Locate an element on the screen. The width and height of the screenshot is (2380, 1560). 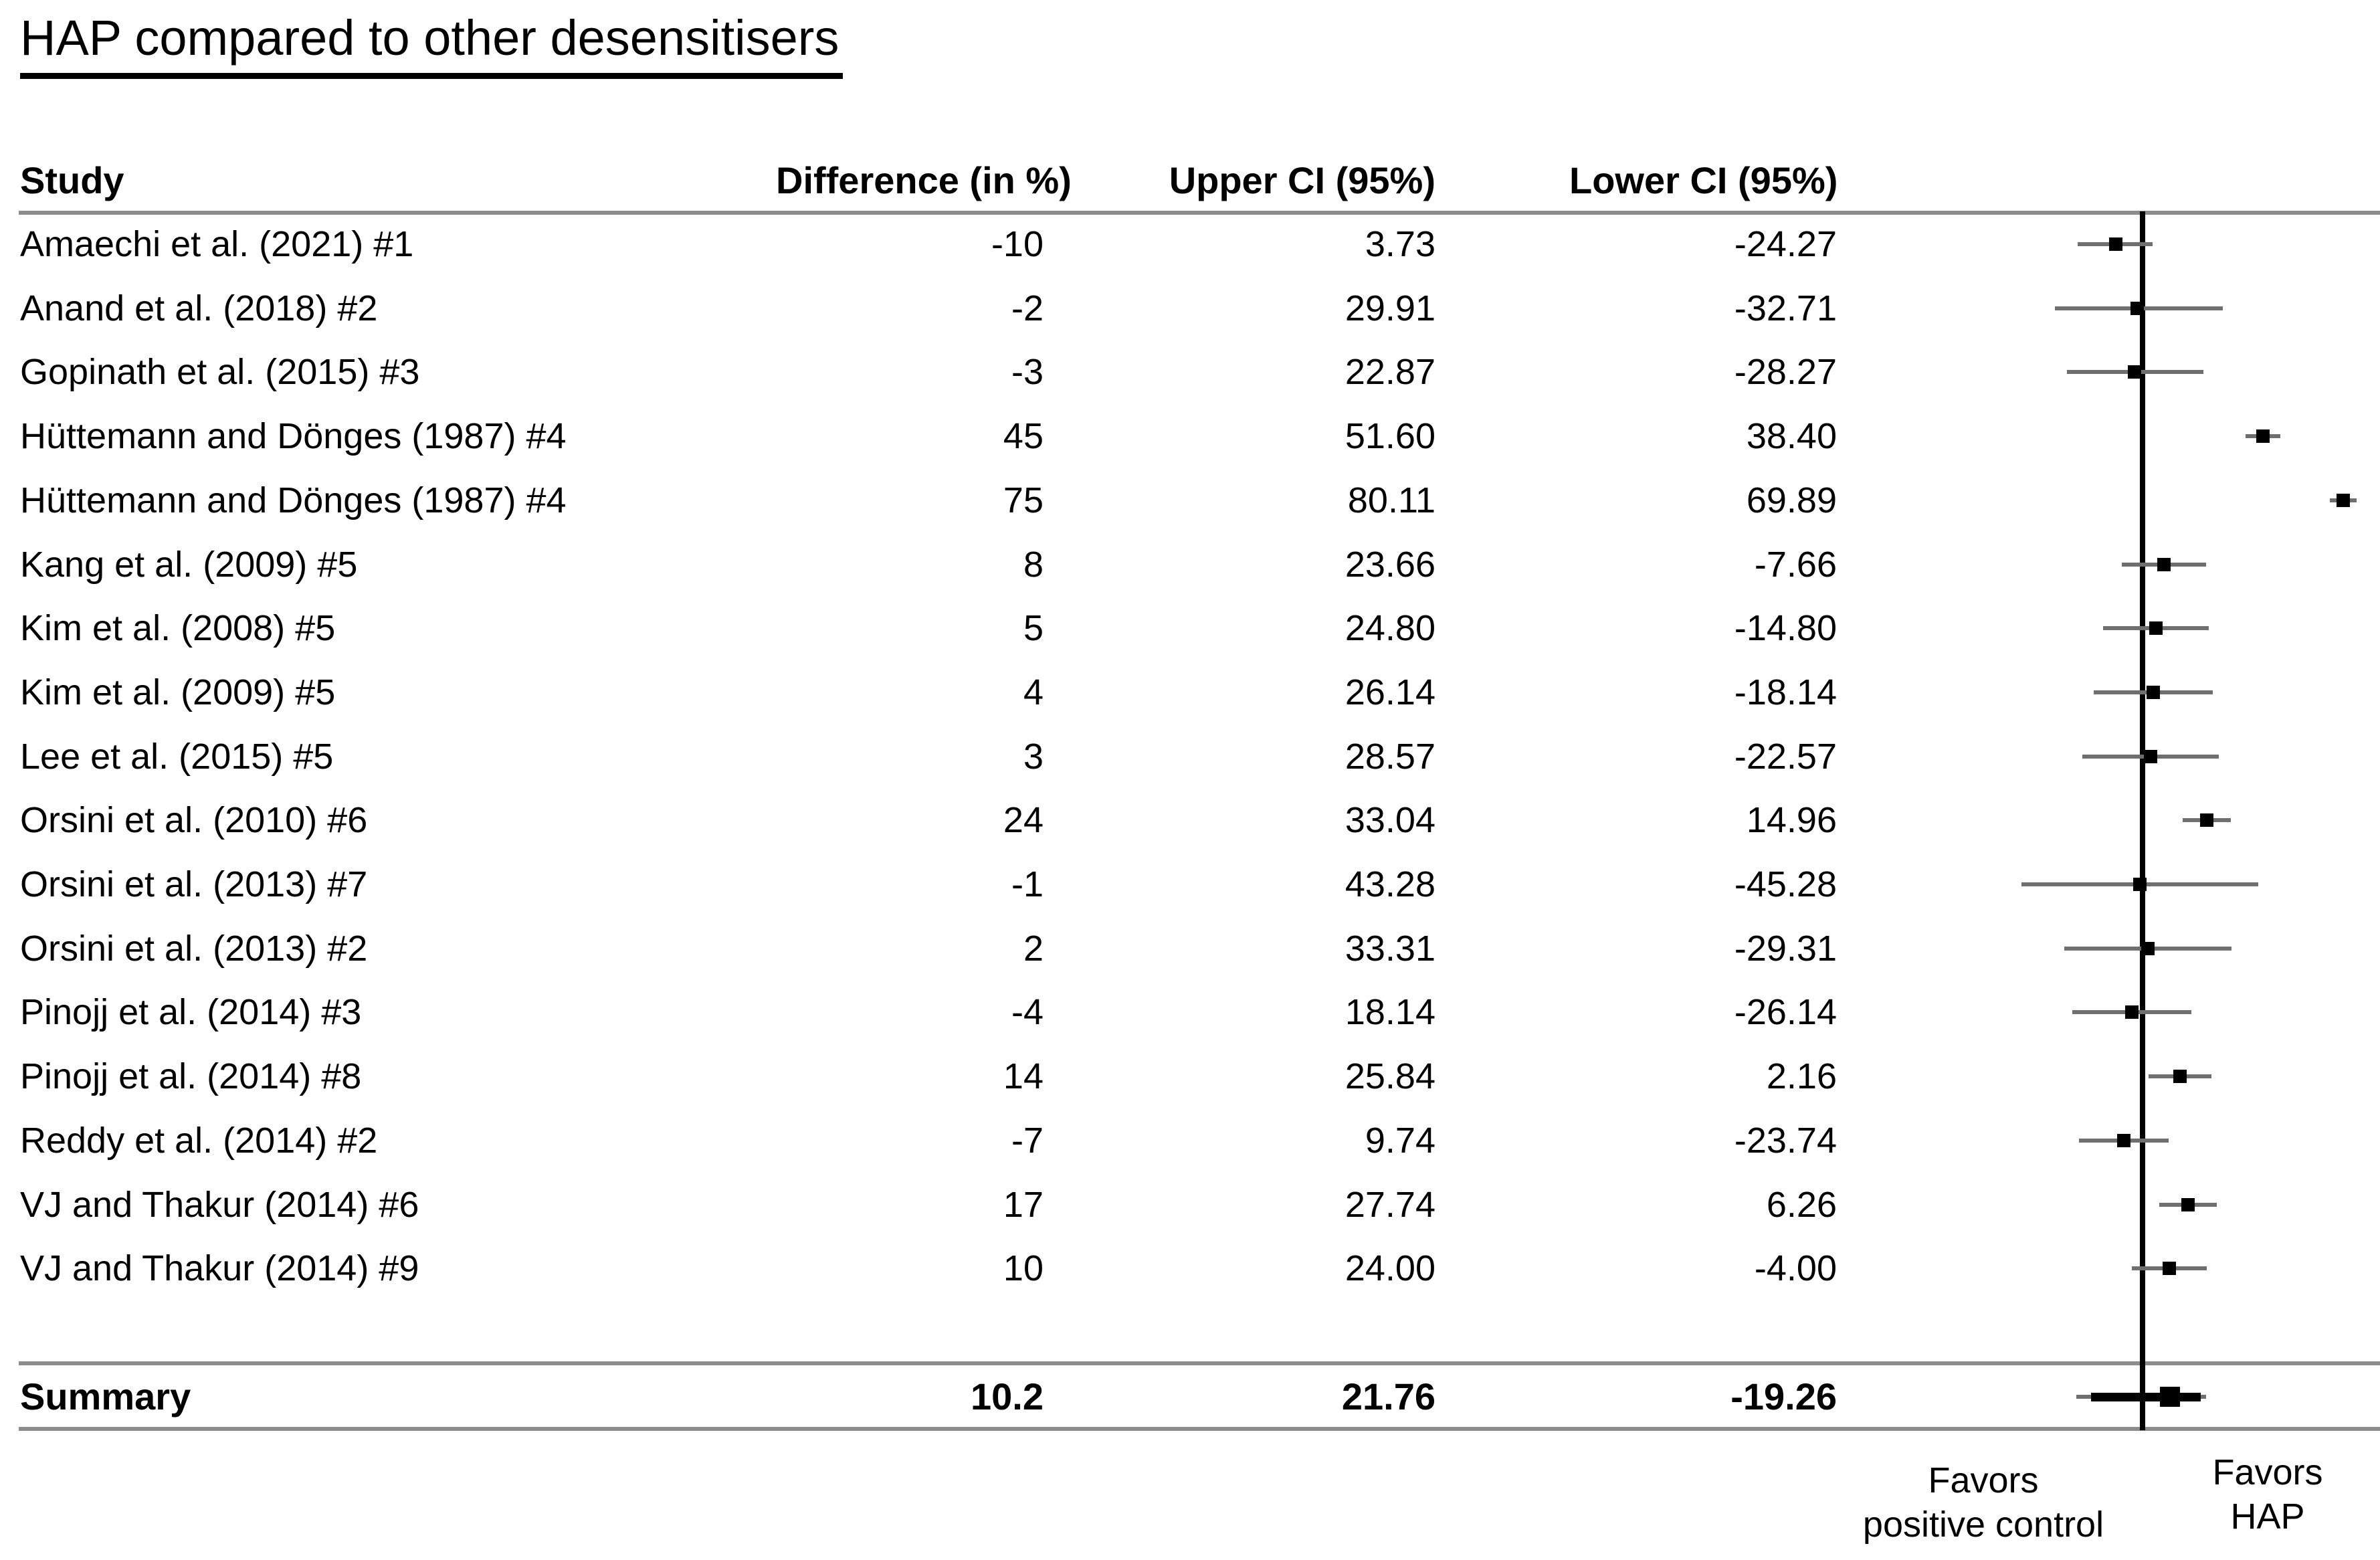
lower-ci-value: -14.80 is located at coordinates (1786, 628).